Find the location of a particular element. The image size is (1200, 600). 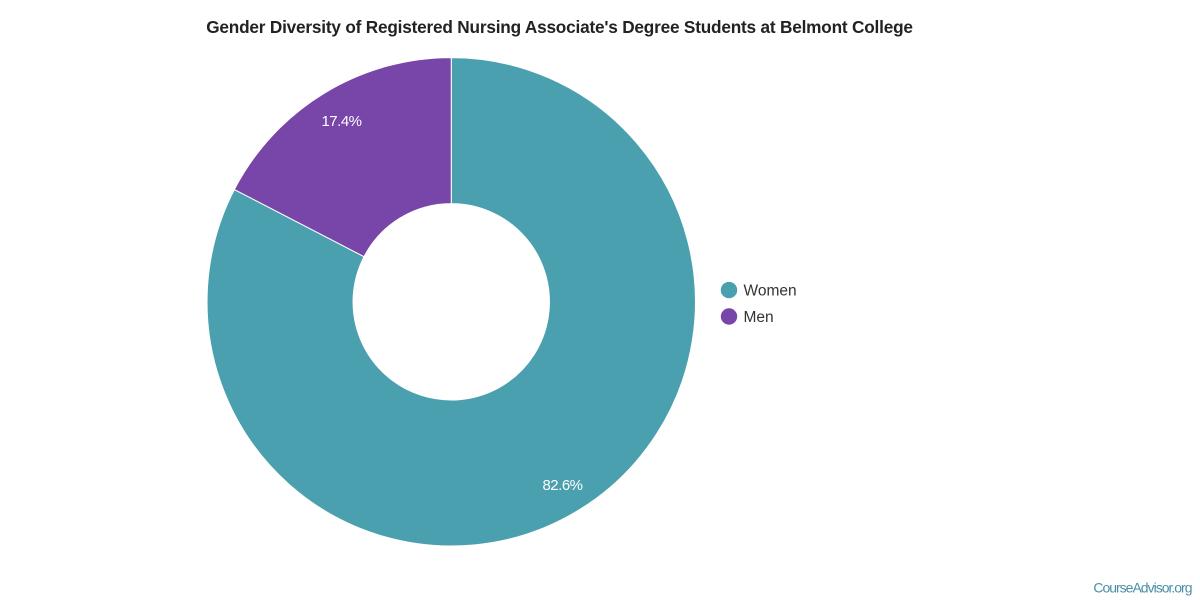

svg-text: Women is located at coordinates (770, 291).